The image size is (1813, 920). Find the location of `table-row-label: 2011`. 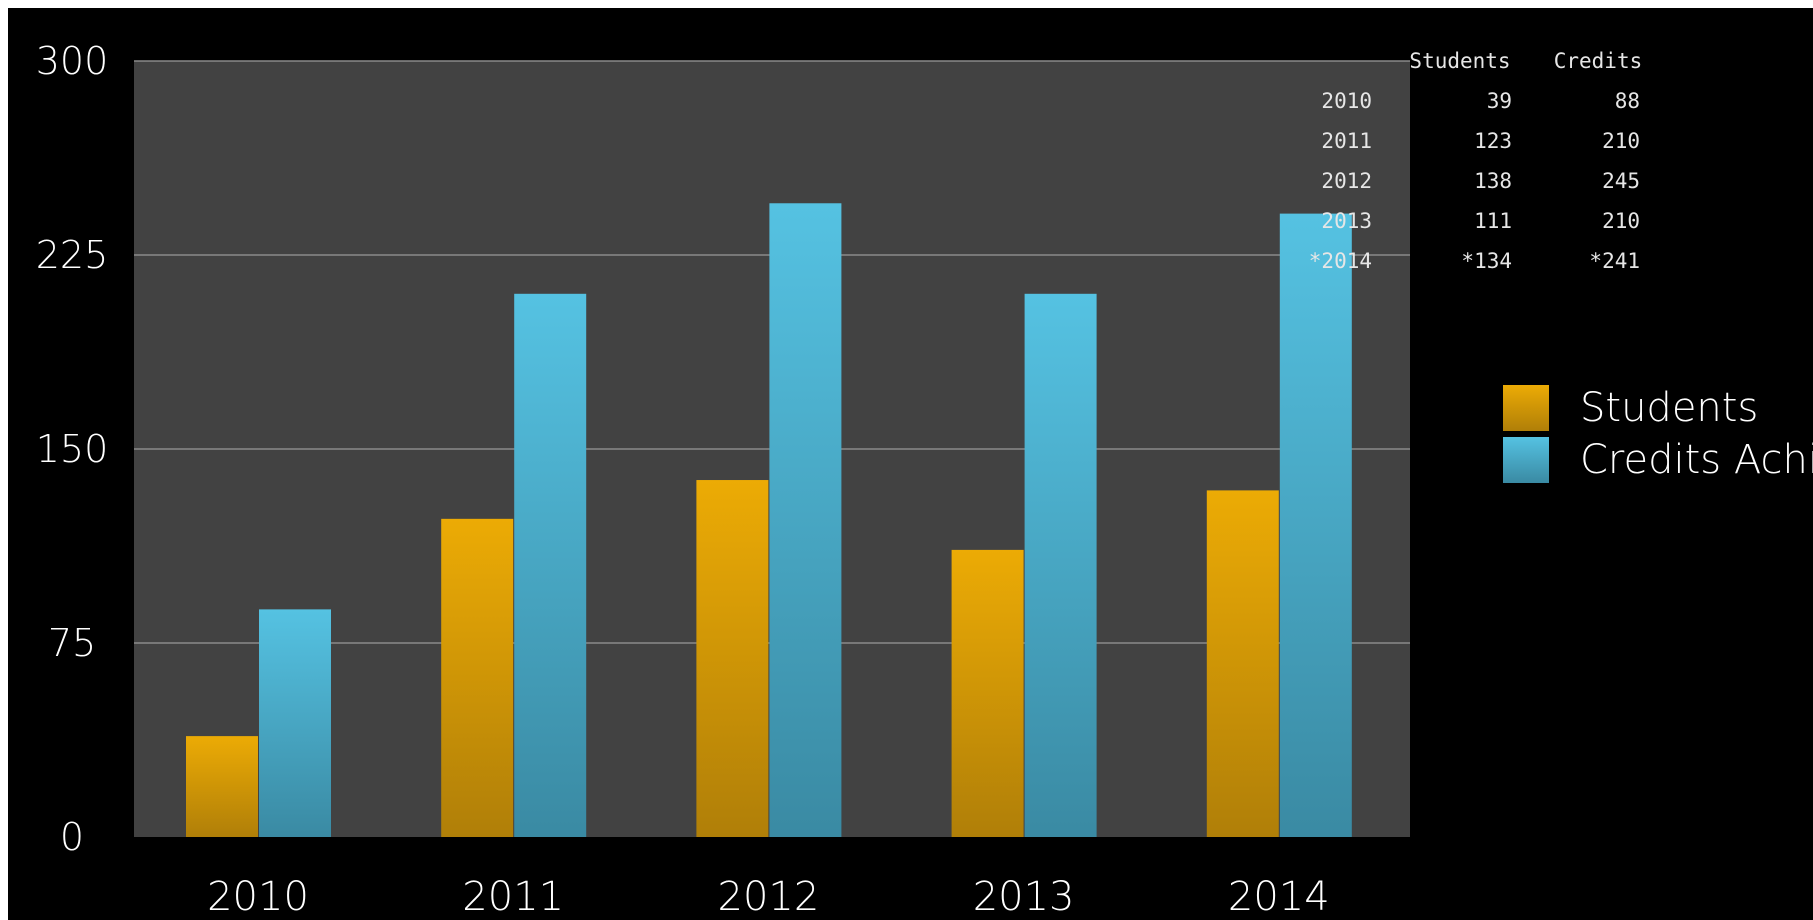

table-row-label: 2011 is located at coordinates (1346, 141).